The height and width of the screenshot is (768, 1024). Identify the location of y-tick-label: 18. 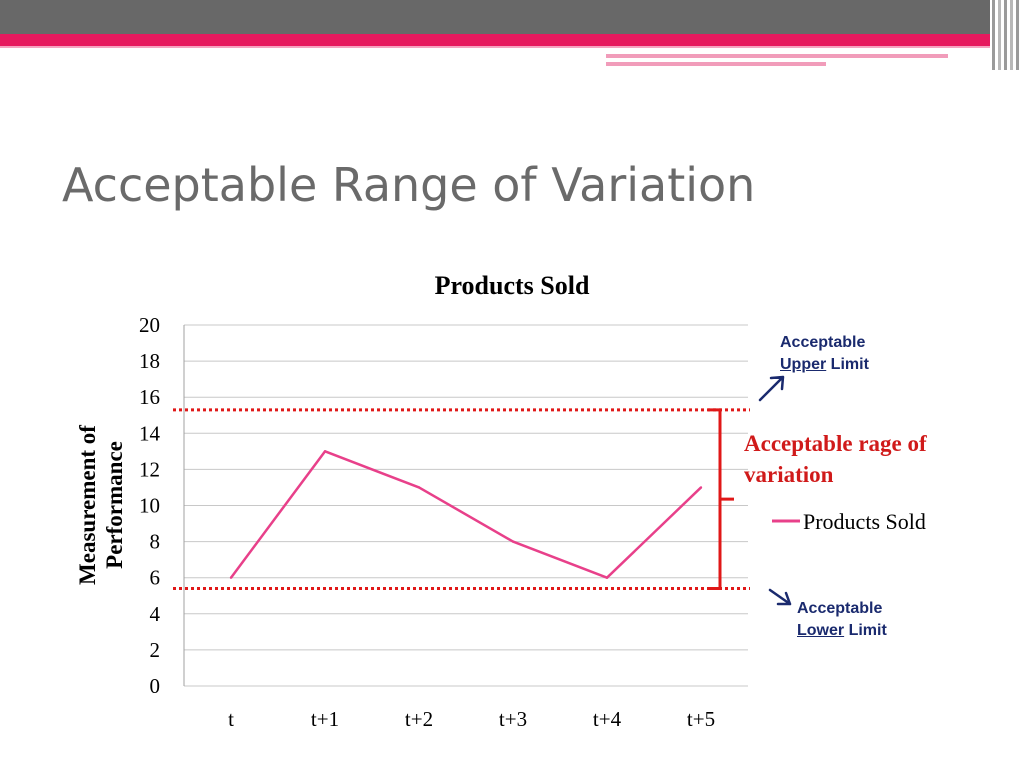
(149, 361).